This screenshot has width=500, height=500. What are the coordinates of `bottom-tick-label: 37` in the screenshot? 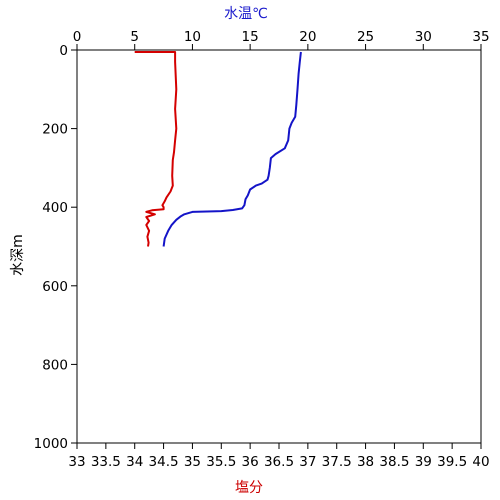 It's located at (307, 462).